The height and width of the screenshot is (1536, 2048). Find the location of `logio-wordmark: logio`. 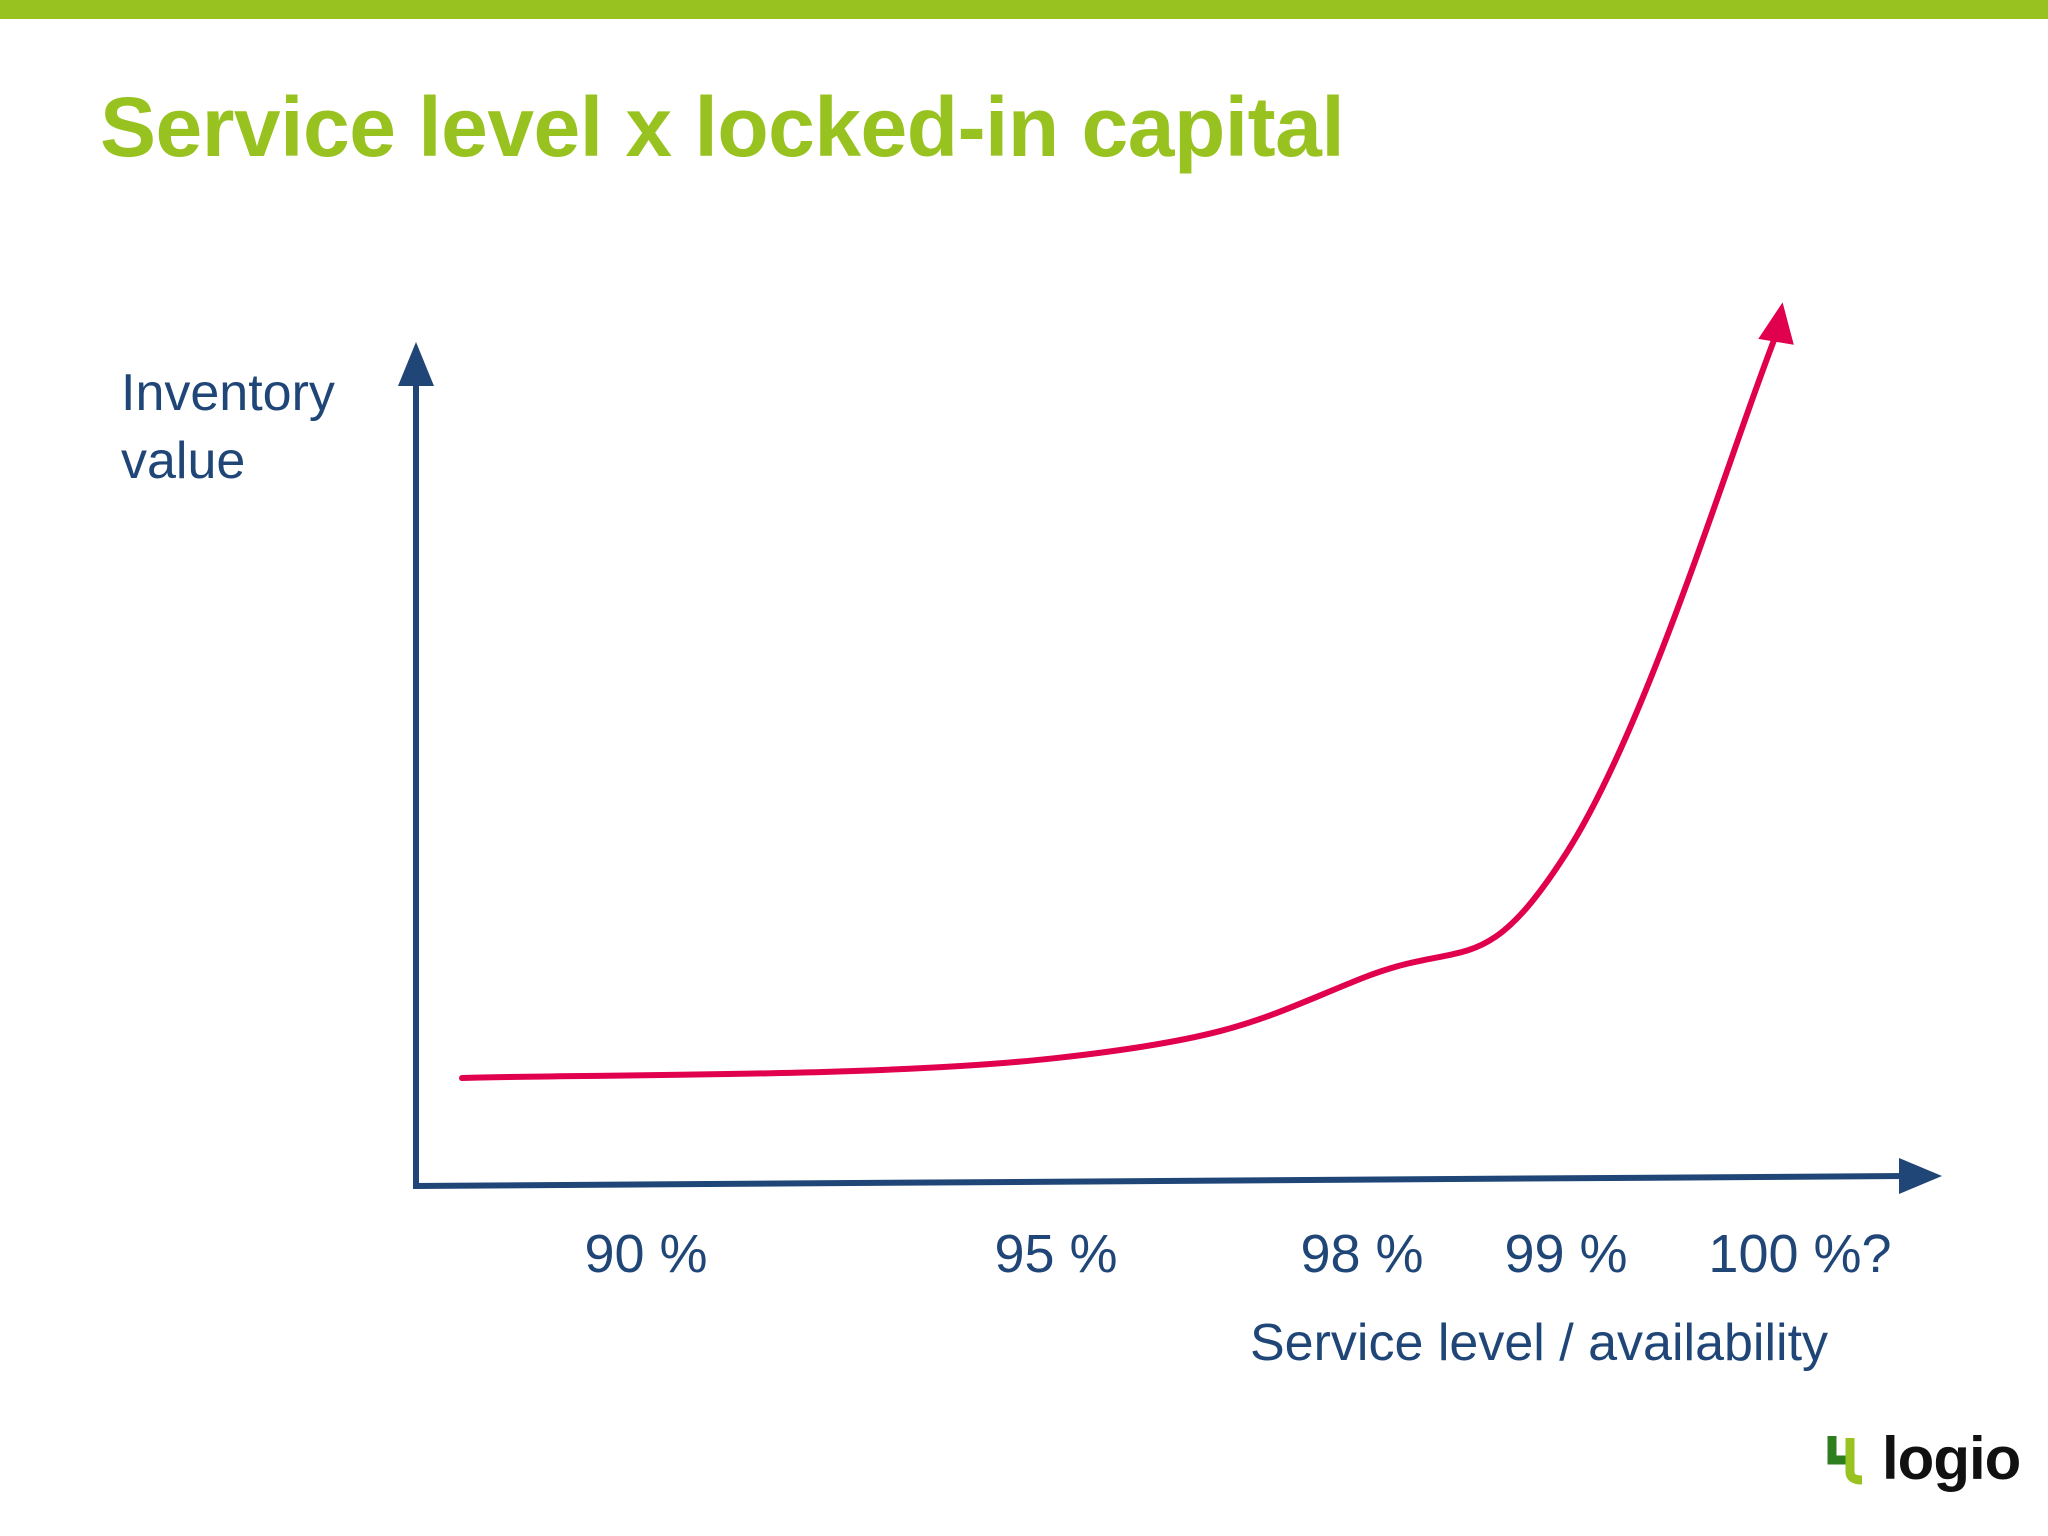

logio-wordmark: logio is located at coordinates (1951, 1458).